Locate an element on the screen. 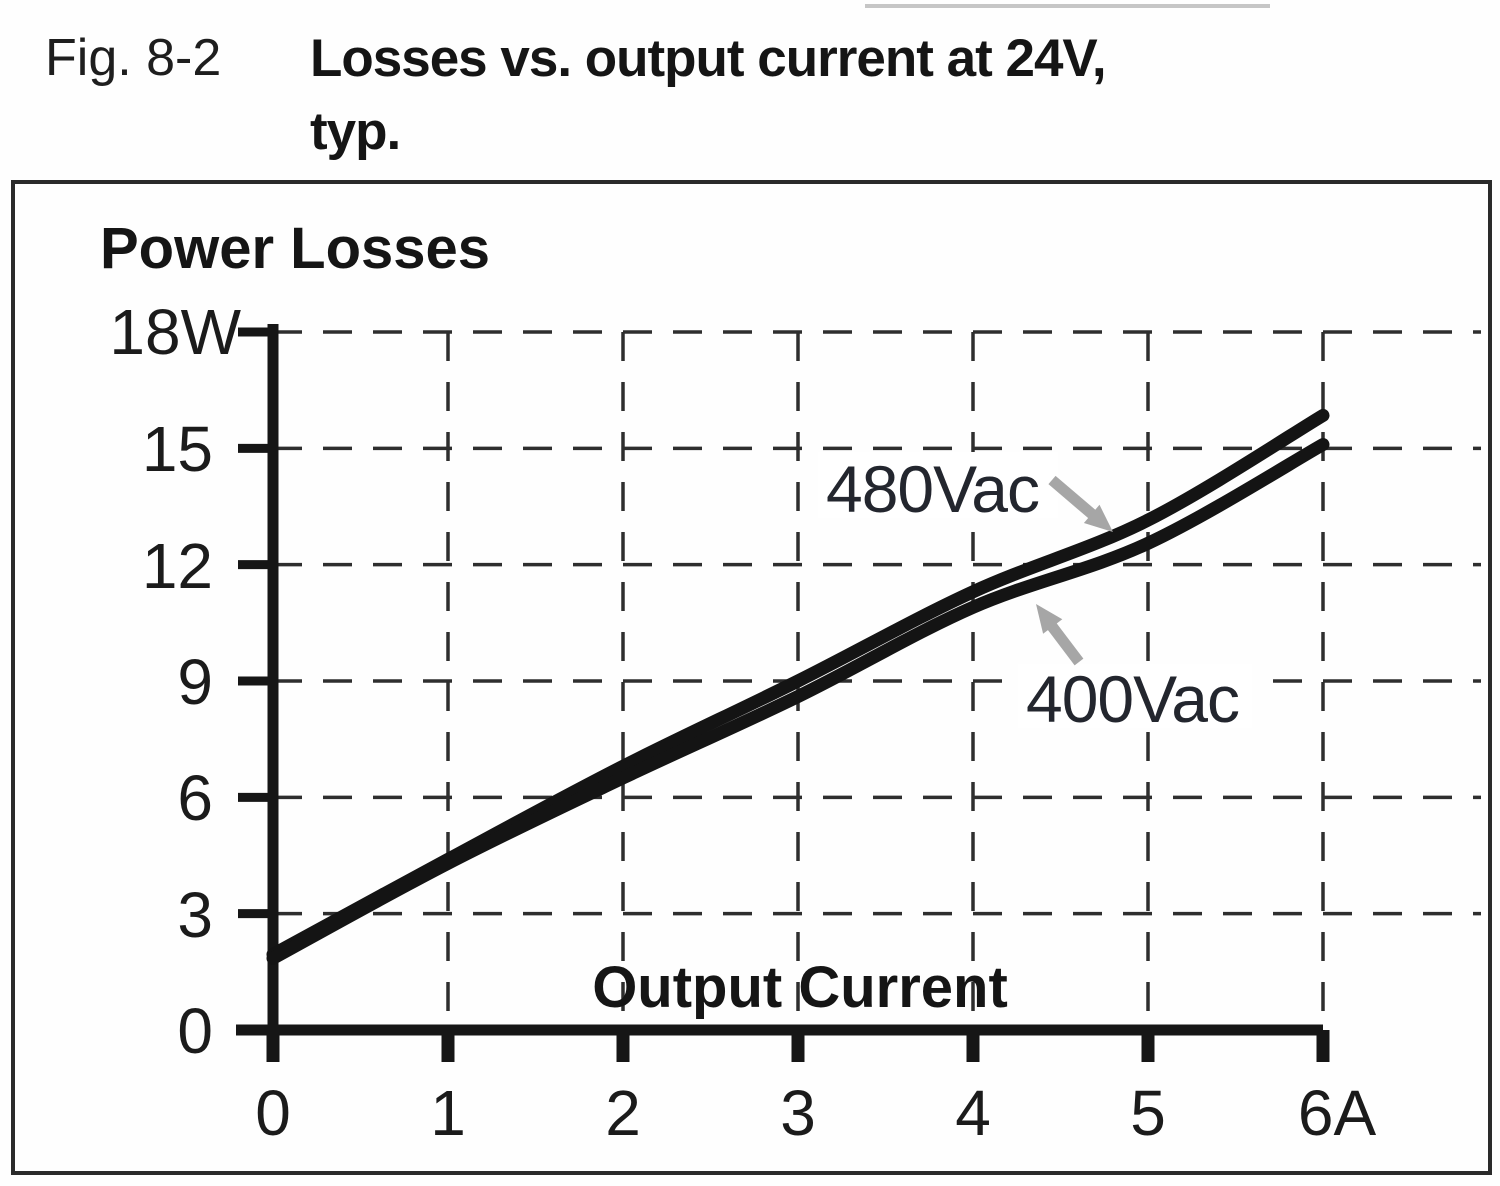 The image size is (1500, 1186). 480vac-arrow-icon is located at coordinates (1080, 503).